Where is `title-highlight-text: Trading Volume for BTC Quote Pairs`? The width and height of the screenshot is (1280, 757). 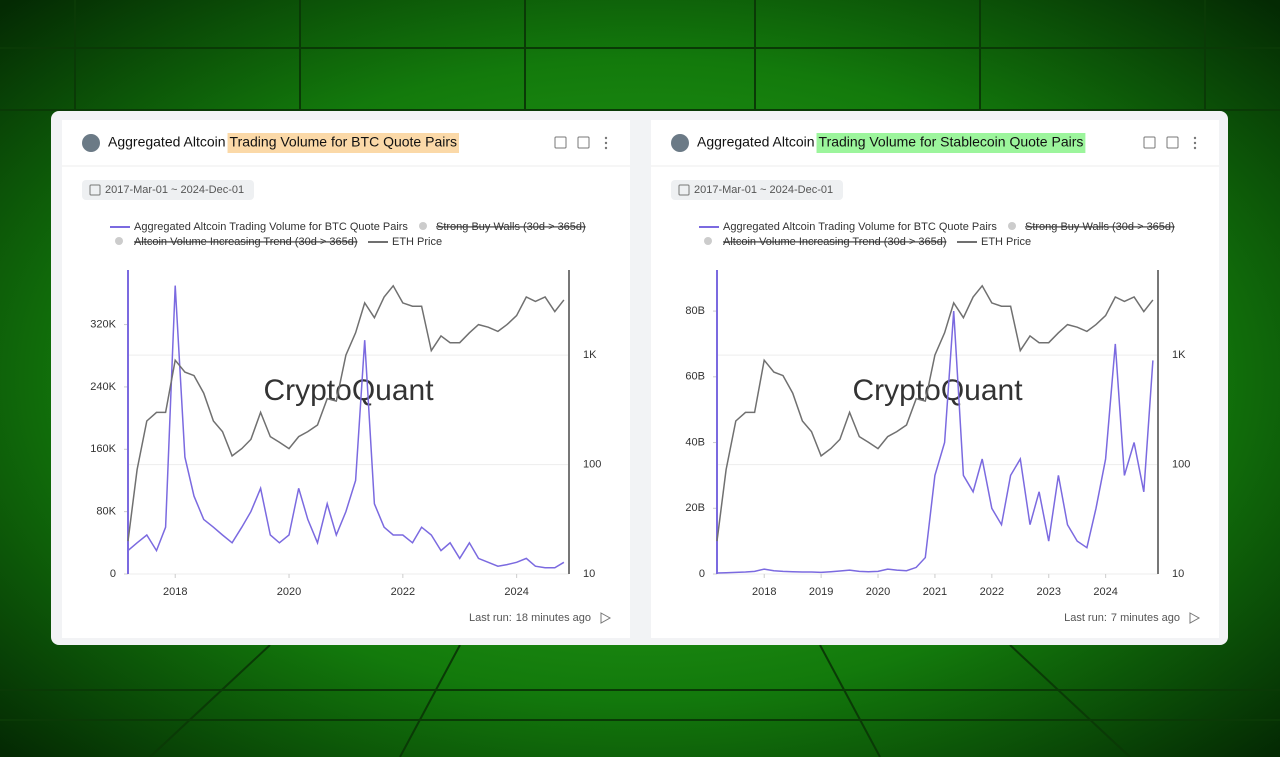 title-highlight-text: Trading Volume for BTC Quote Pairs is located at coordinates (343, 142).